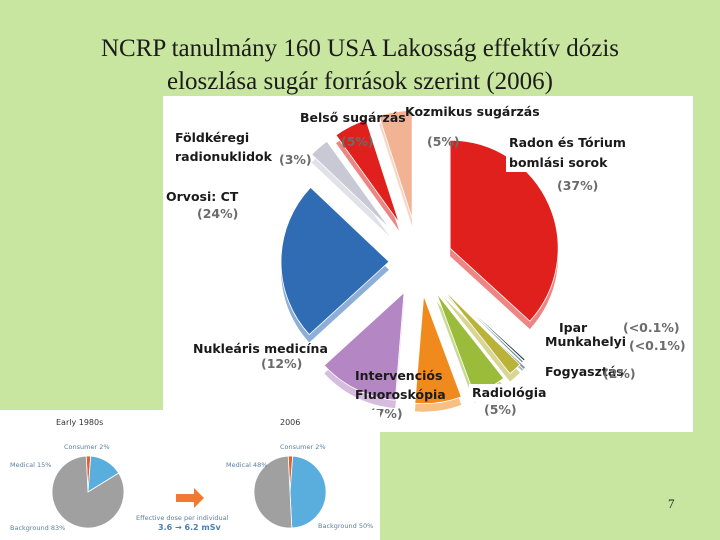 This screenshot has height=540, width=720. Describe the element at coordinates (31, 465) in the screenshot. I see `inset-1980s-medical: Medical 15%` at that location.